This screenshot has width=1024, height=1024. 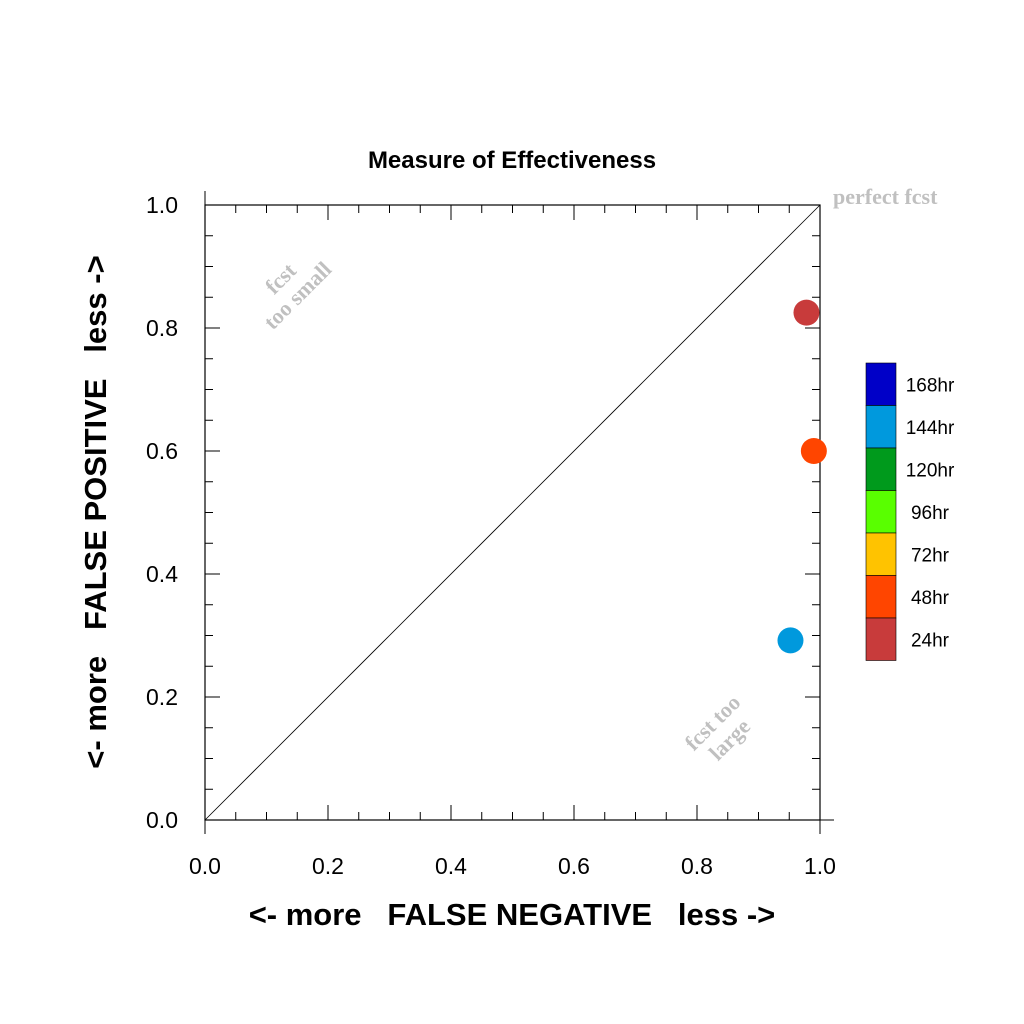 I want to click on x-tick-label: 0.8, so click(x=697, y=866).